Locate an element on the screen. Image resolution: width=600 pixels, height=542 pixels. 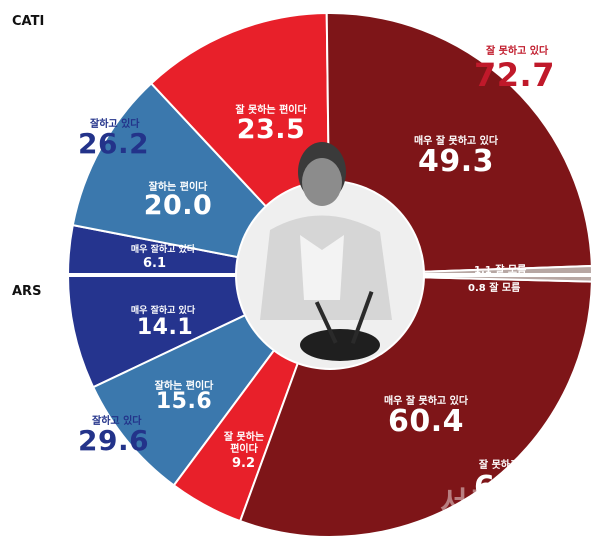
ars-bad-caption-line2: 편이다 is located at coordinates (244, 449).